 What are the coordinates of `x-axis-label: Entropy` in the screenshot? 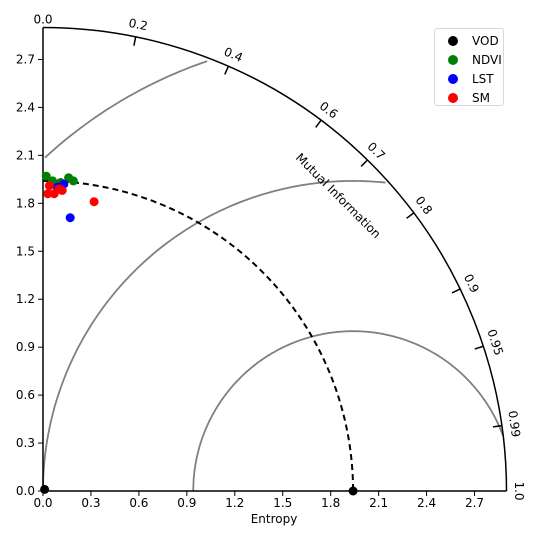 It's located at (274, 519).